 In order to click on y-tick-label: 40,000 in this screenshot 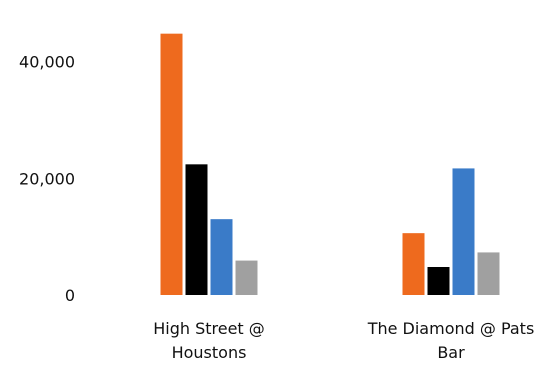, I will do `click(47, 62)`.